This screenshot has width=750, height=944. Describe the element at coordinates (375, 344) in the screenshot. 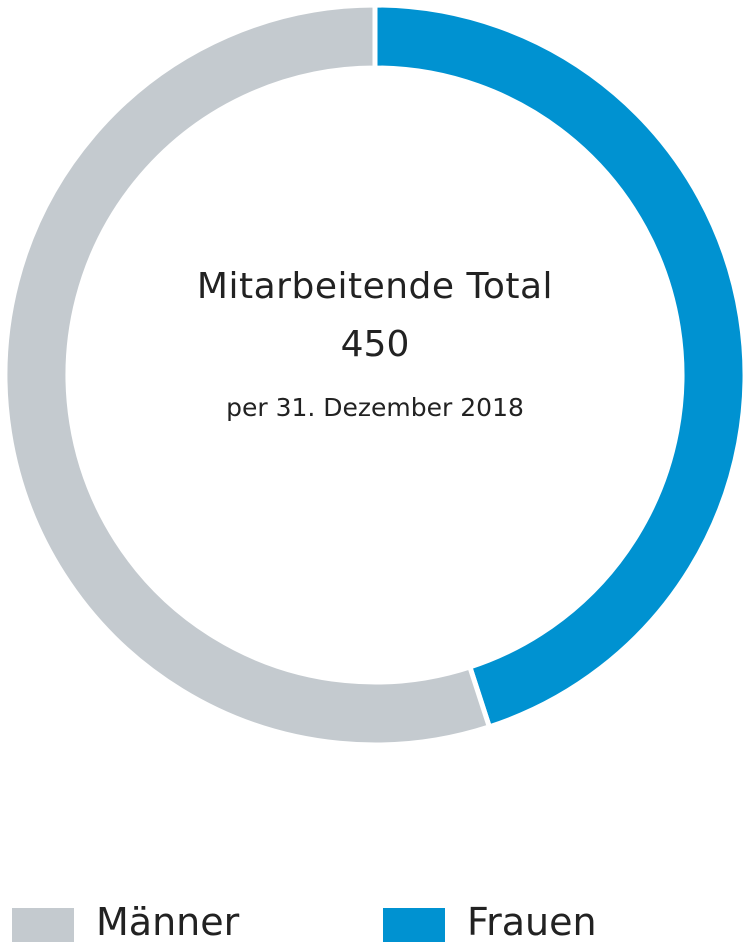

I see `chart-center-total: 450` at that location.